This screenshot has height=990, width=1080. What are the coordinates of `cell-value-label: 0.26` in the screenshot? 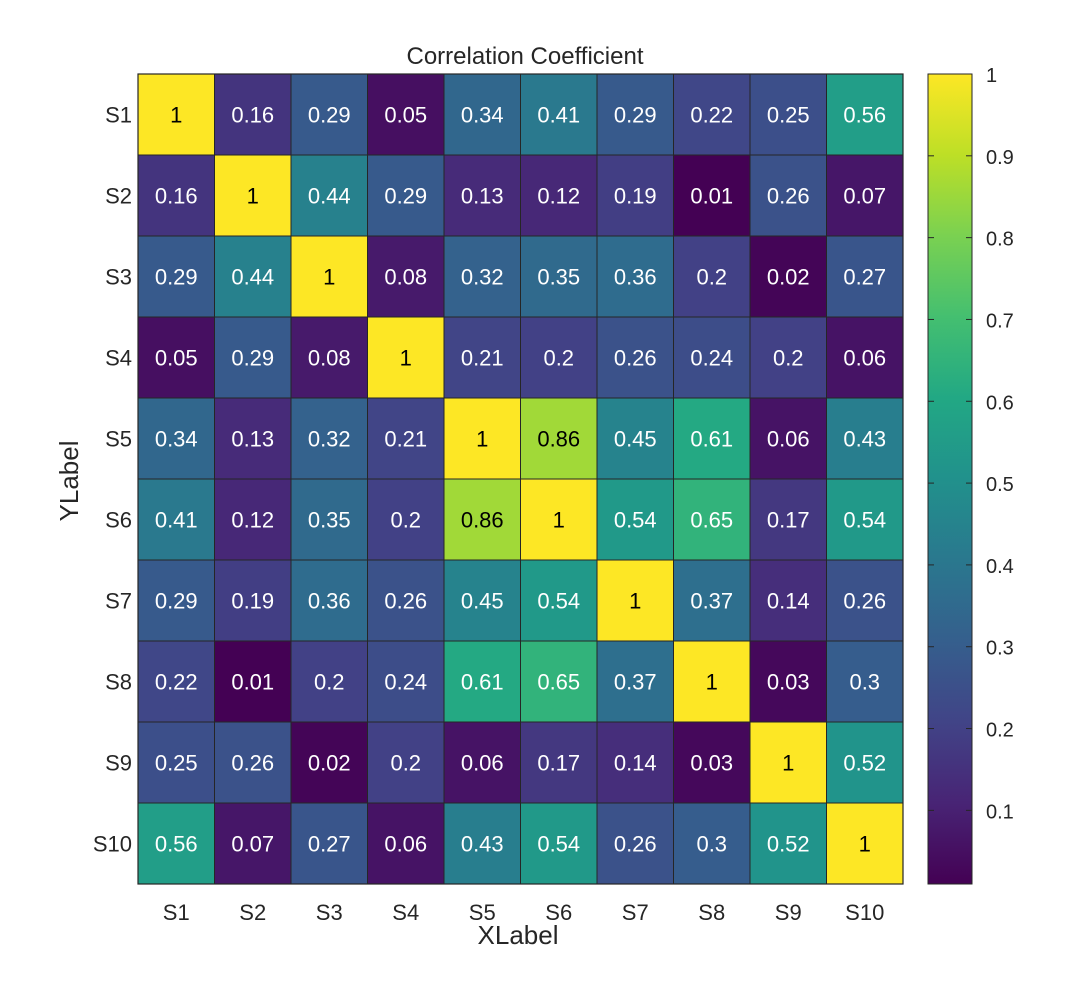 It's located at (864, 601).